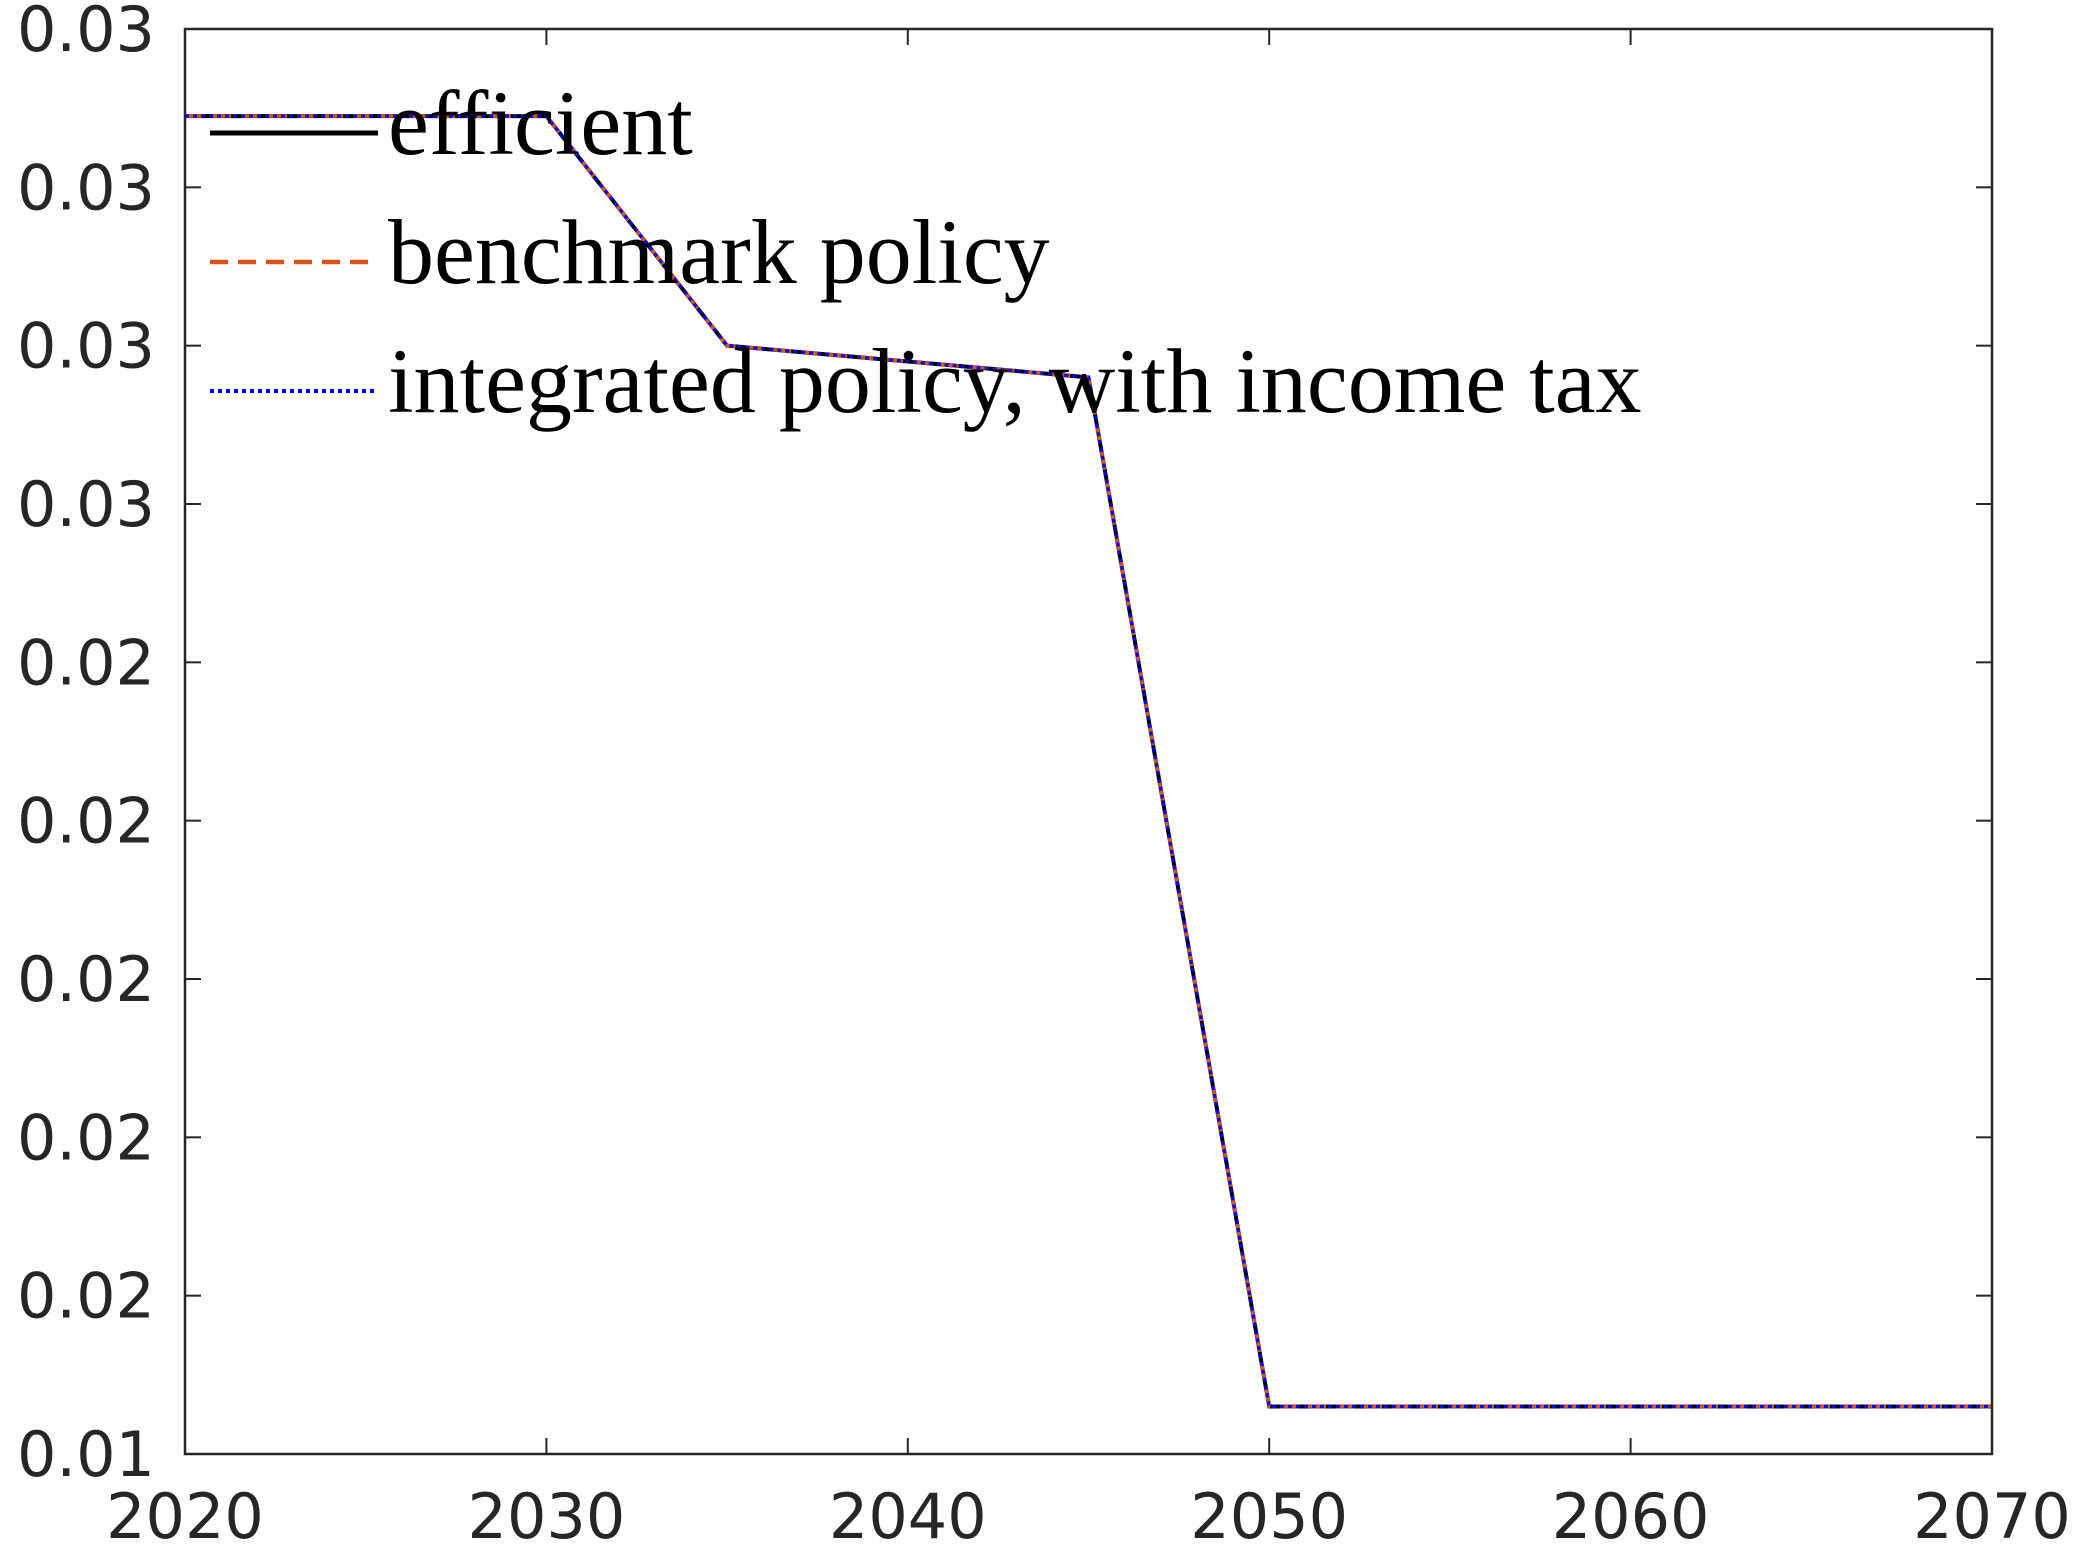 The height and width of the screenshot is (1554, 2082). I want to click on legend-label: benchmark policy, so click(719, 252).